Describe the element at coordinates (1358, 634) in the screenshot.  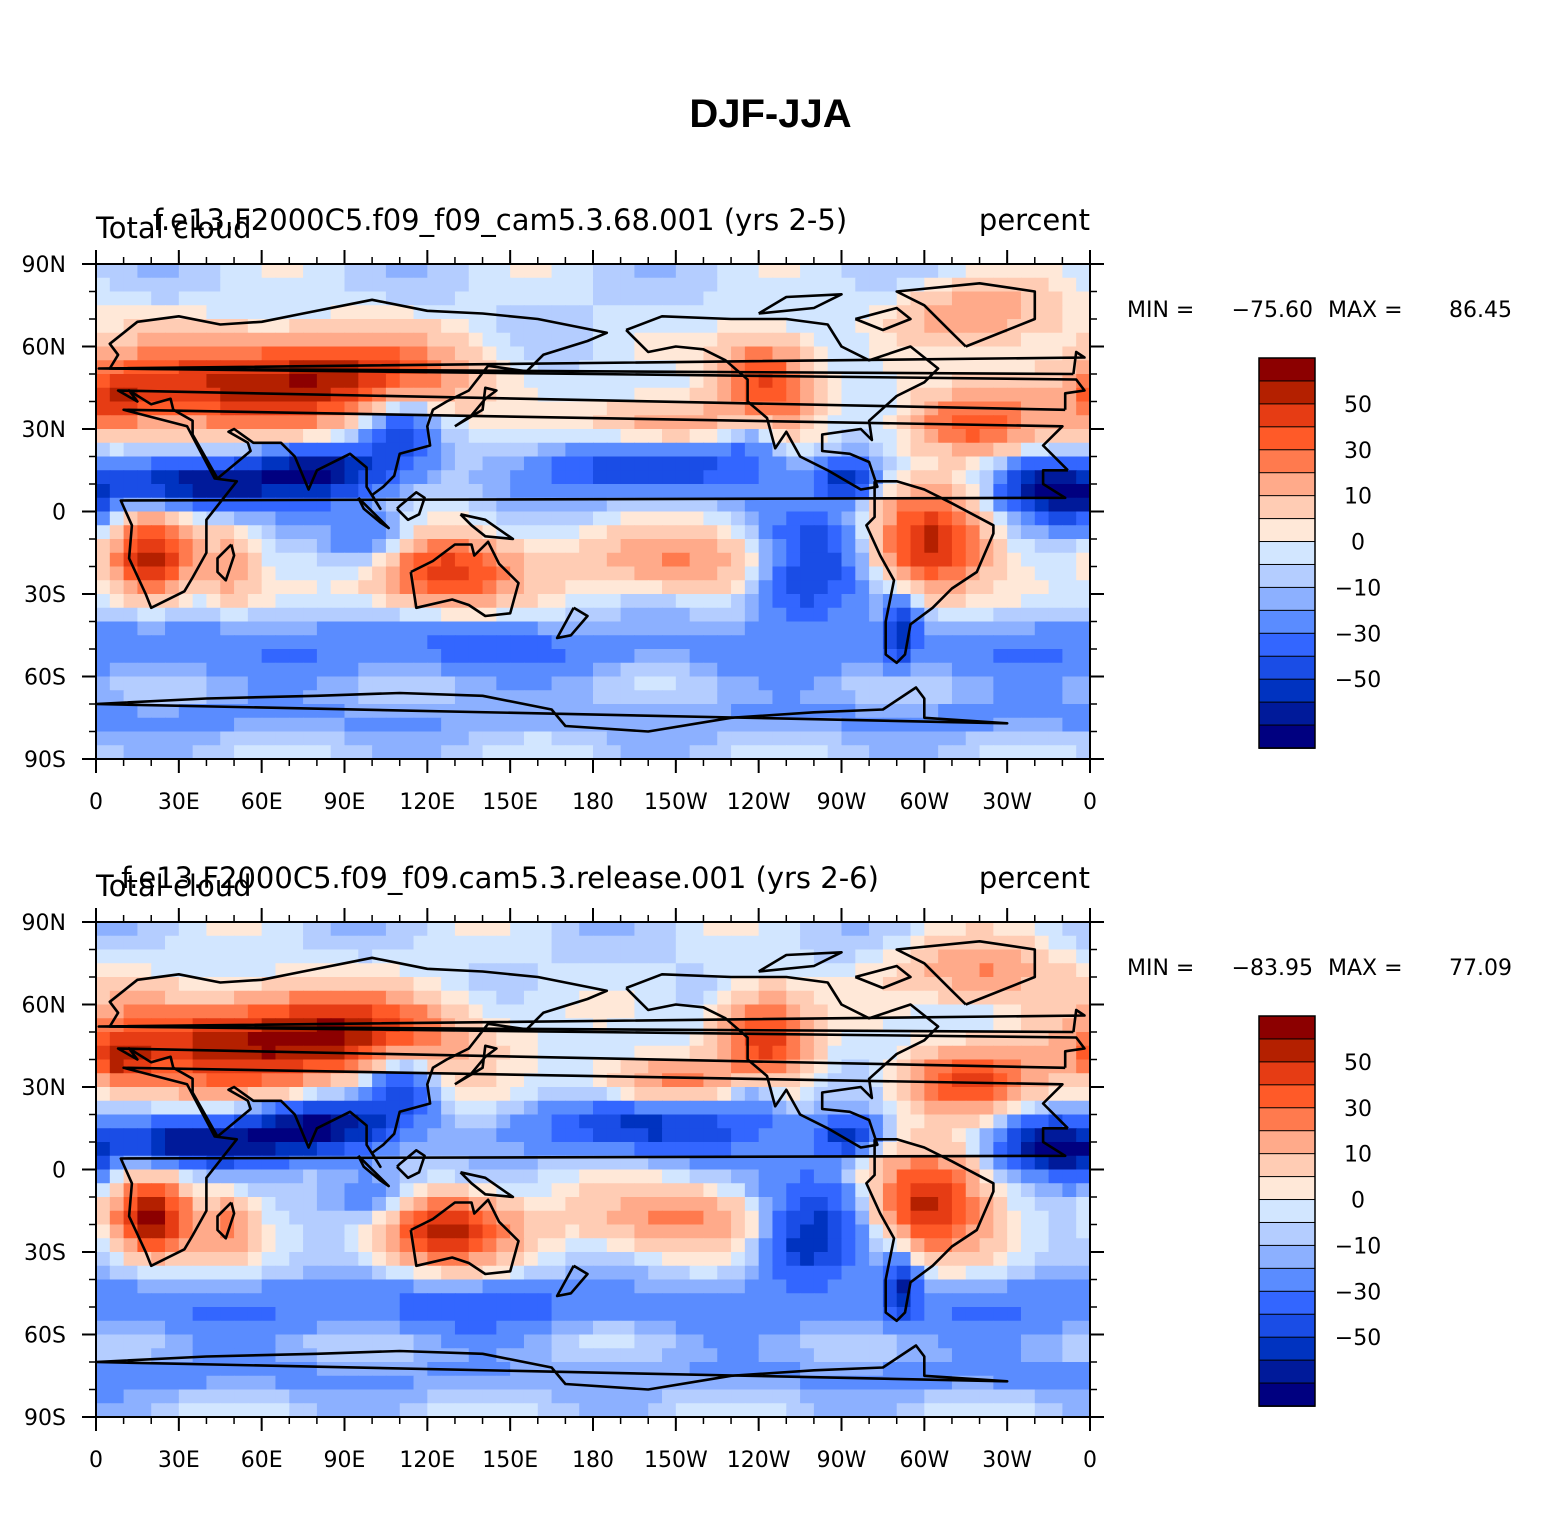
I see `colorbar-tick-label: −30` at that location.